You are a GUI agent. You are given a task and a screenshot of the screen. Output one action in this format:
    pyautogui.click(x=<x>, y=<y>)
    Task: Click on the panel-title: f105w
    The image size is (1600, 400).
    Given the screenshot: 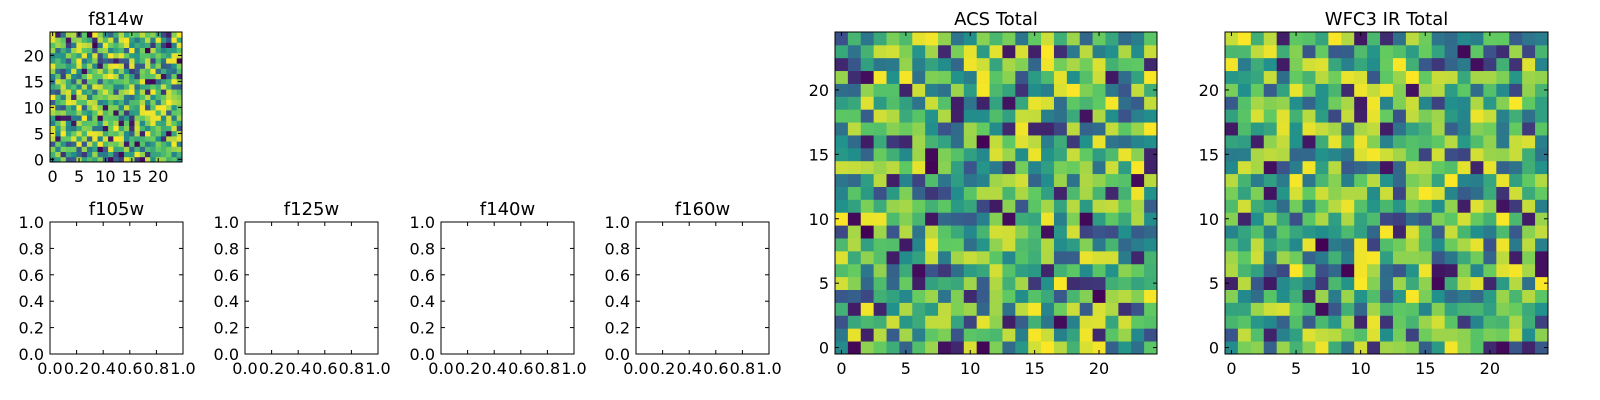 What is the action you would take?
    pyautogui.click(x=116, y=209)
    